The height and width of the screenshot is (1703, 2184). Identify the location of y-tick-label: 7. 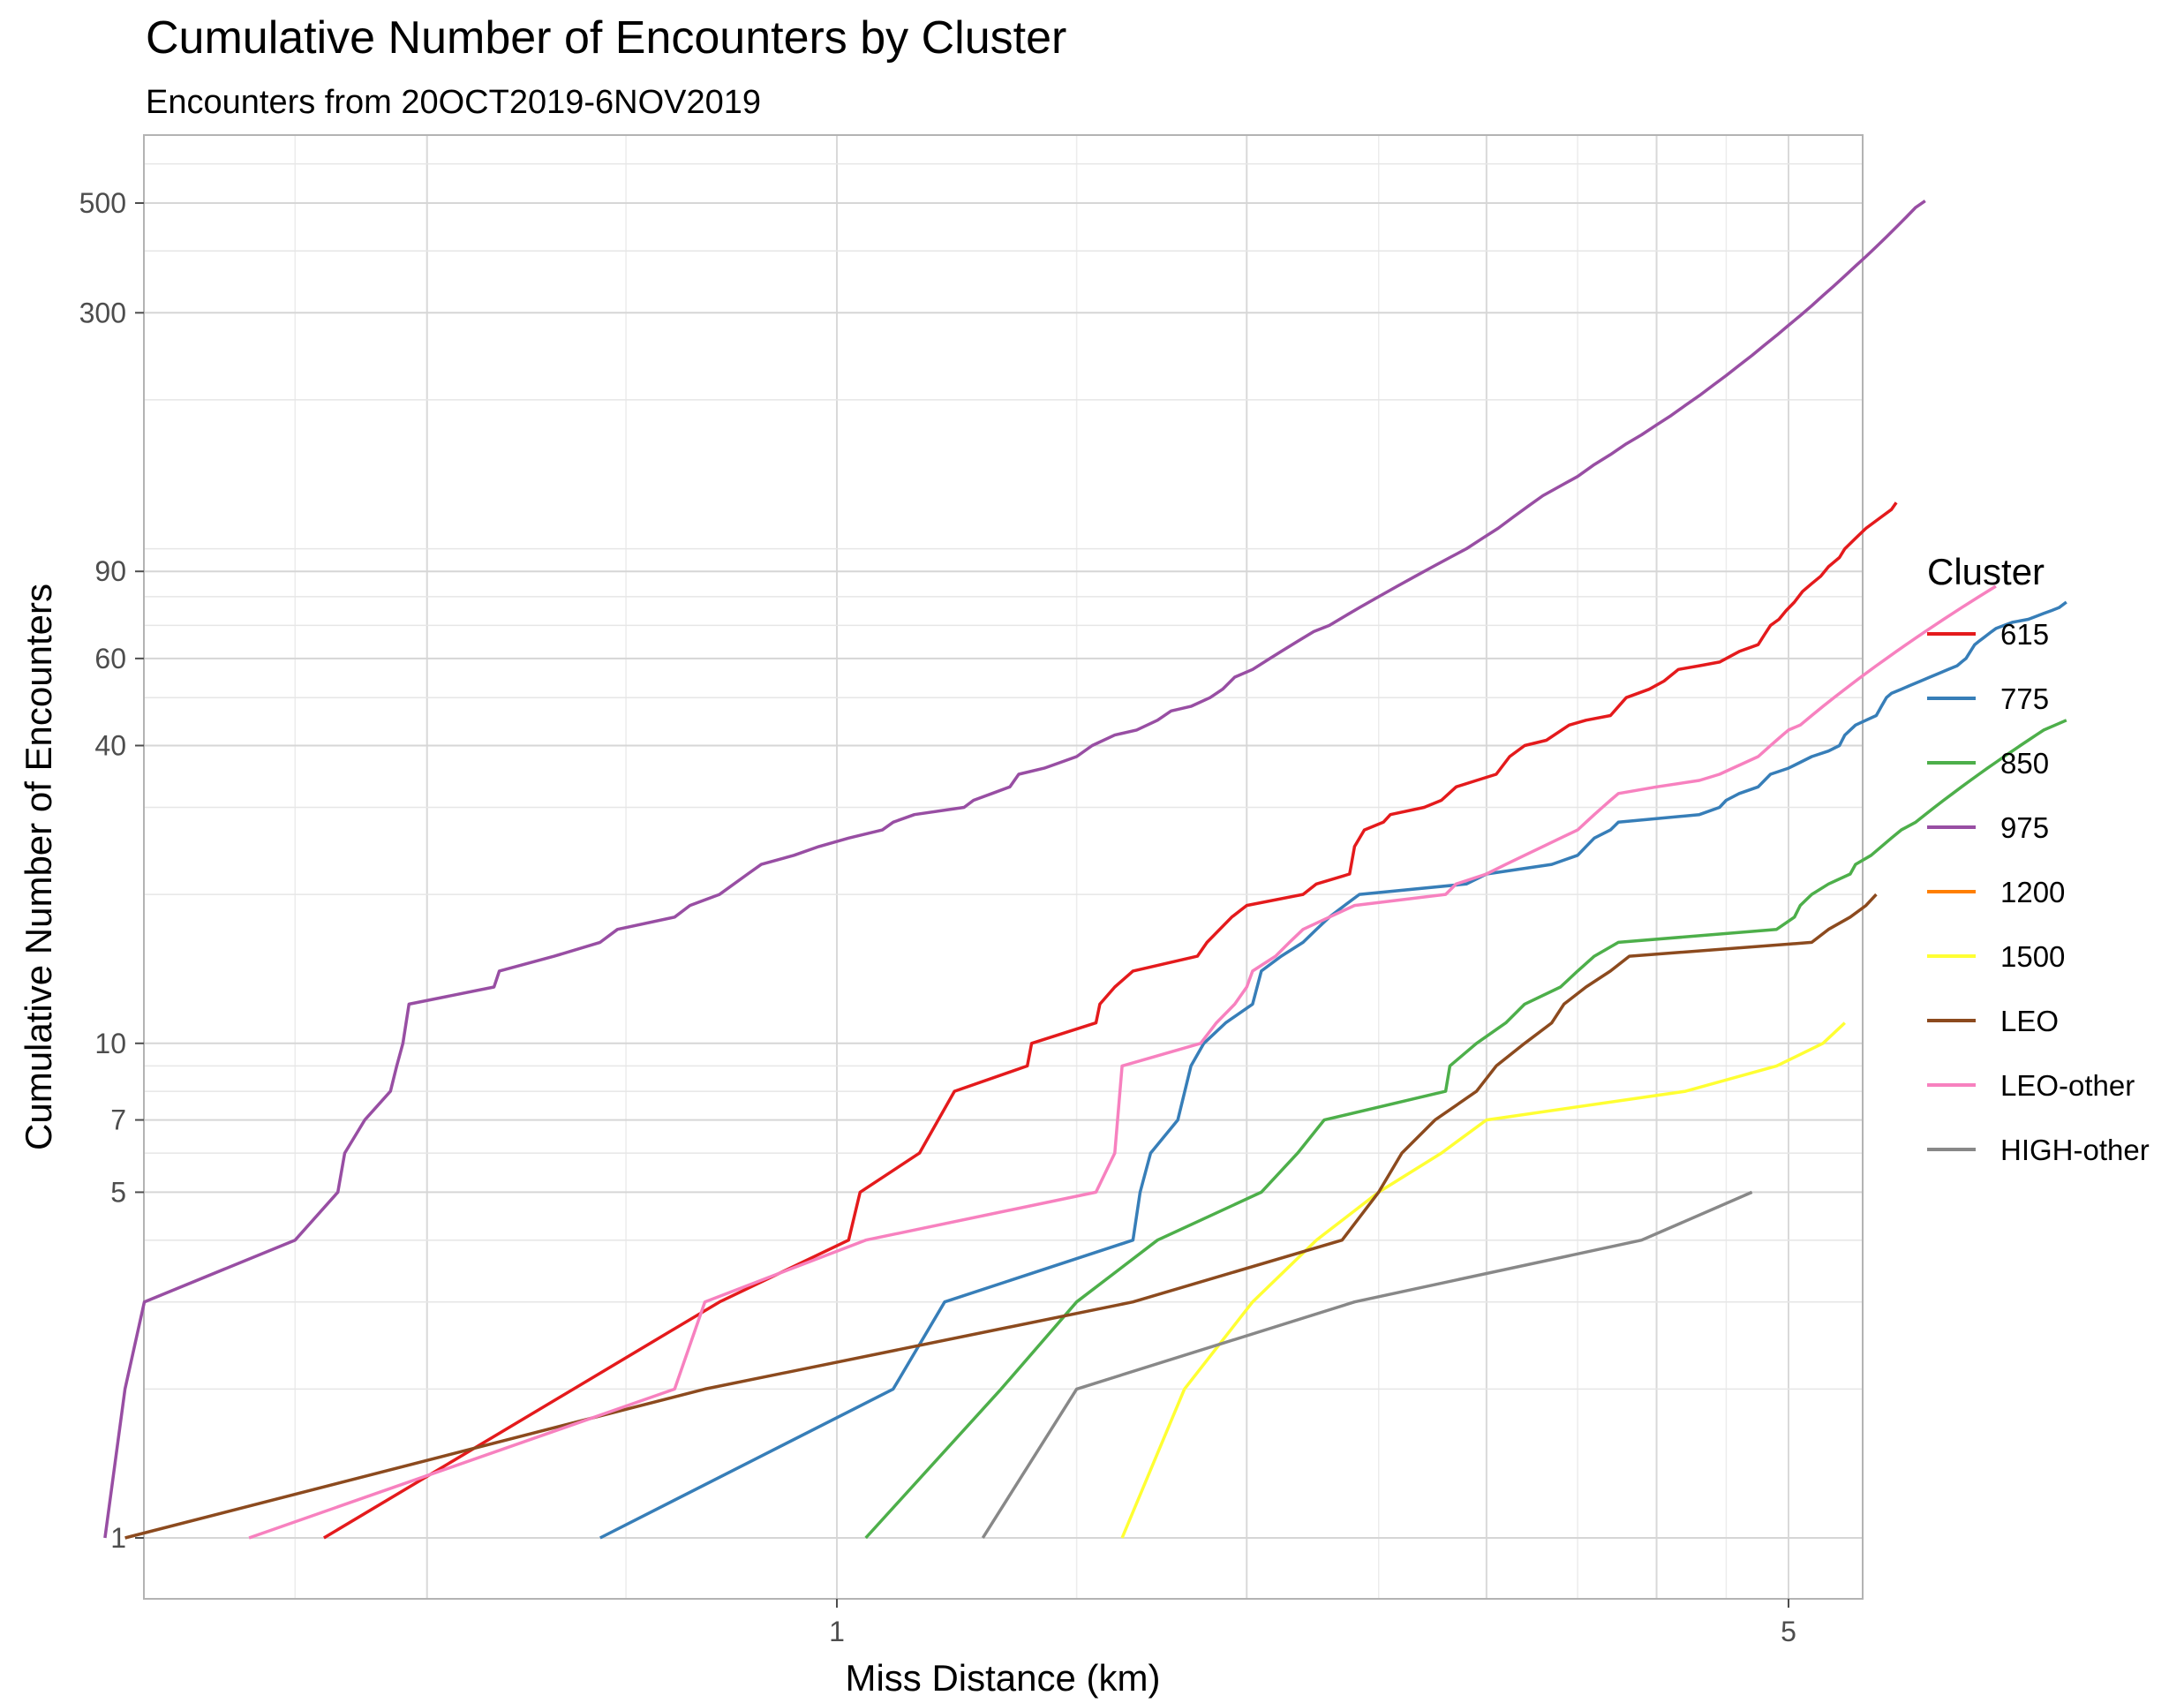
(118, 1120).